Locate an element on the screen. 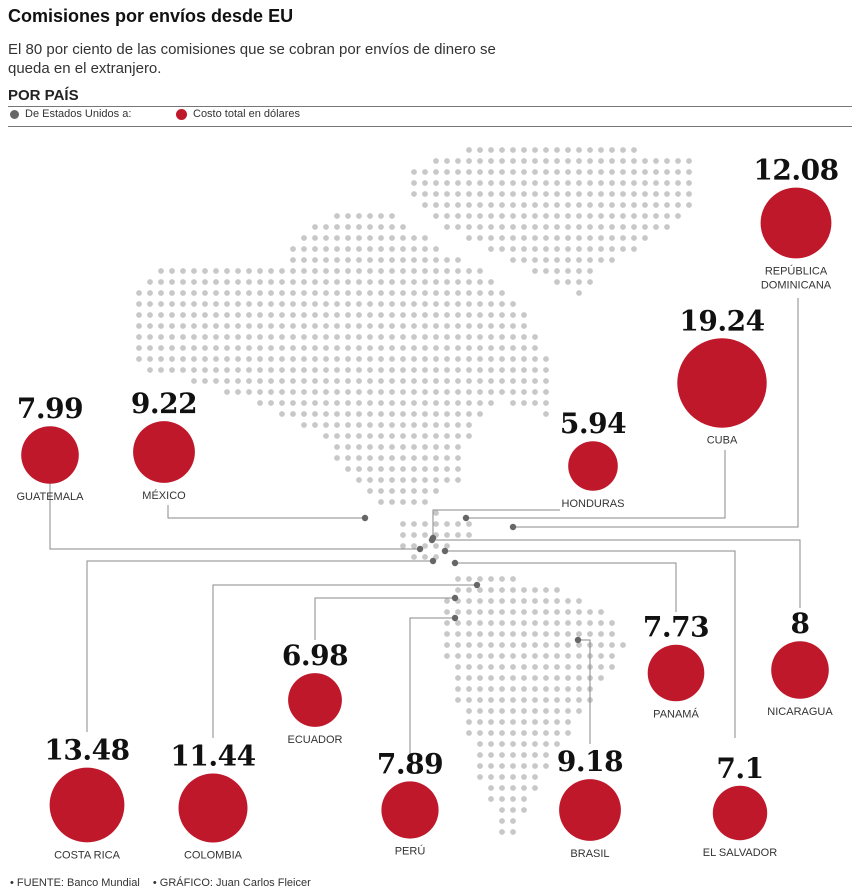  leader-line-peru is located at coordinates (432, 689).